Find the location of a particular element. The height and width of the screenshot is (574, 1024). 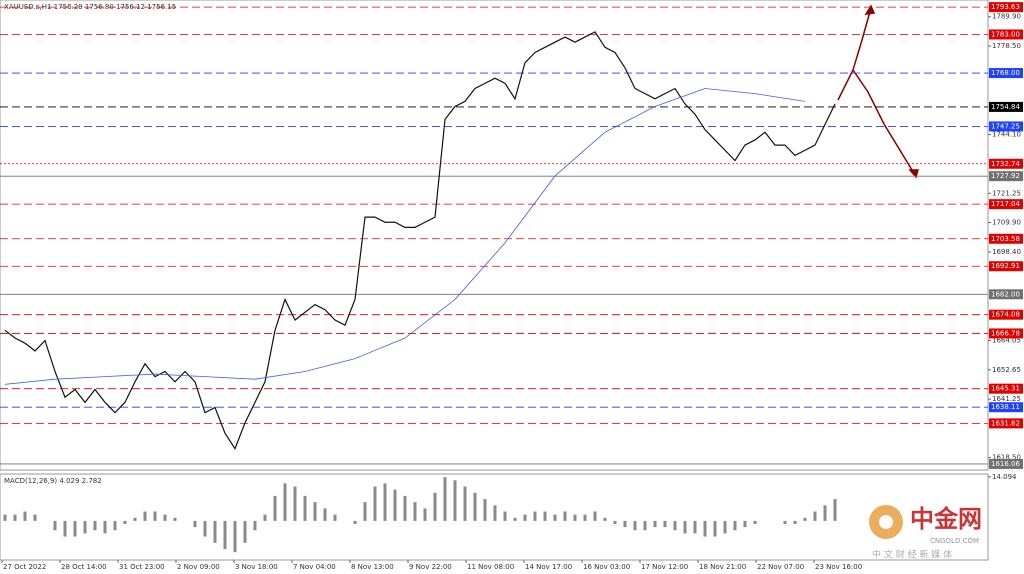

level-label: 1631.82 is located at coordinates (1005, 423).